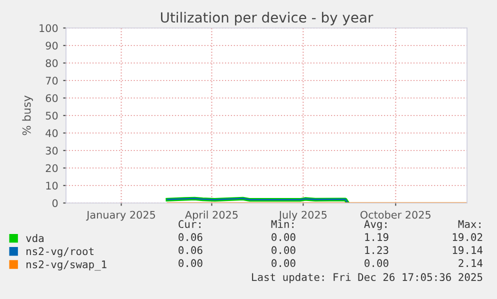 This screenshot has height=299, width=497. Describe the element at coordinates (66, 265) in the screenshot. I see `legend-label: ns2-vg/swap_1` at that location.